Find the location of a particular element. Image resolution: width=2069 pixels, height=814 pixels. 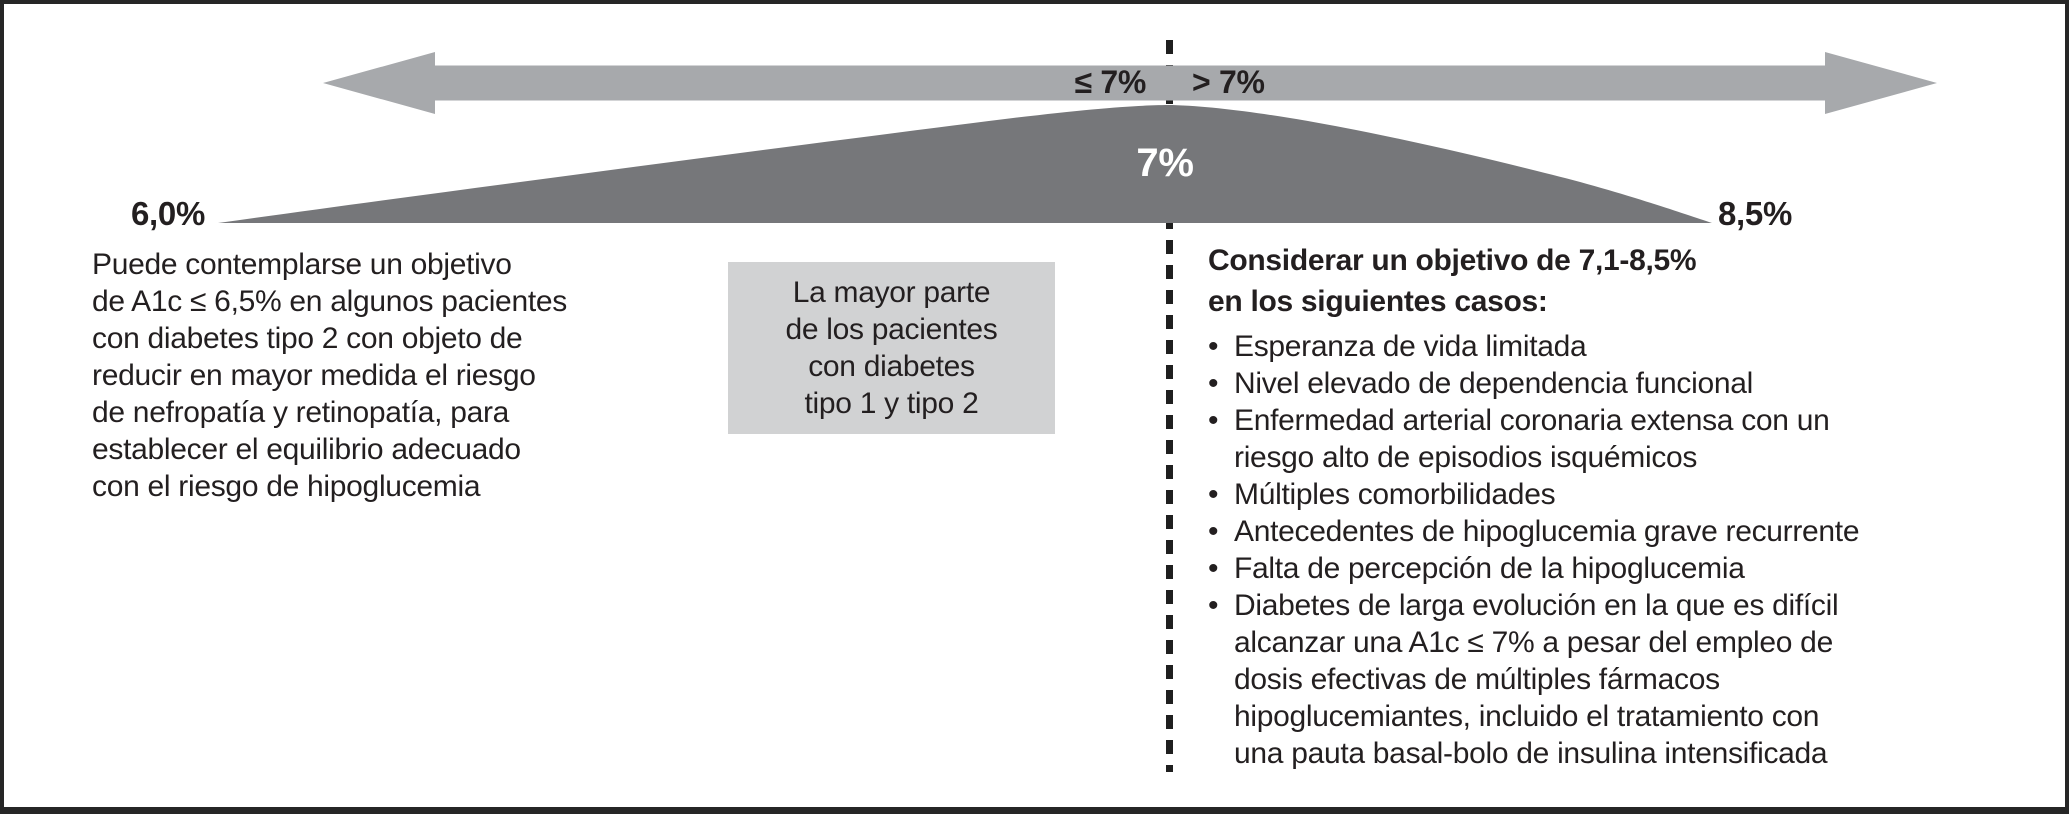

arrow-label-le-7pct: ≤ 7% is located at coordinates (1110, 82).